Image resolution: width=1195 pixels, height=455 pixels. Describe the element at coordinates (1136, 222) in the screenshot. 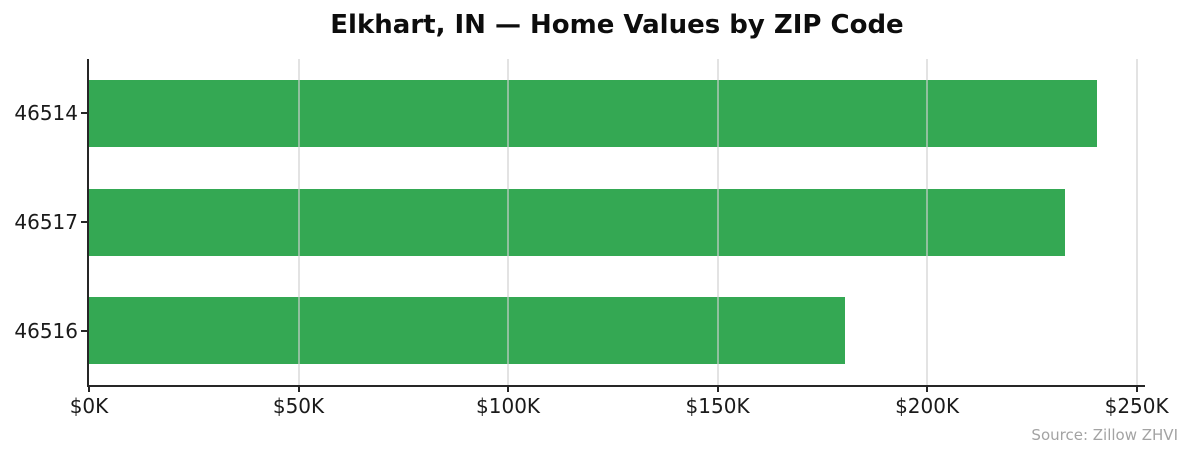

I see `gridline-$250K` at that location.